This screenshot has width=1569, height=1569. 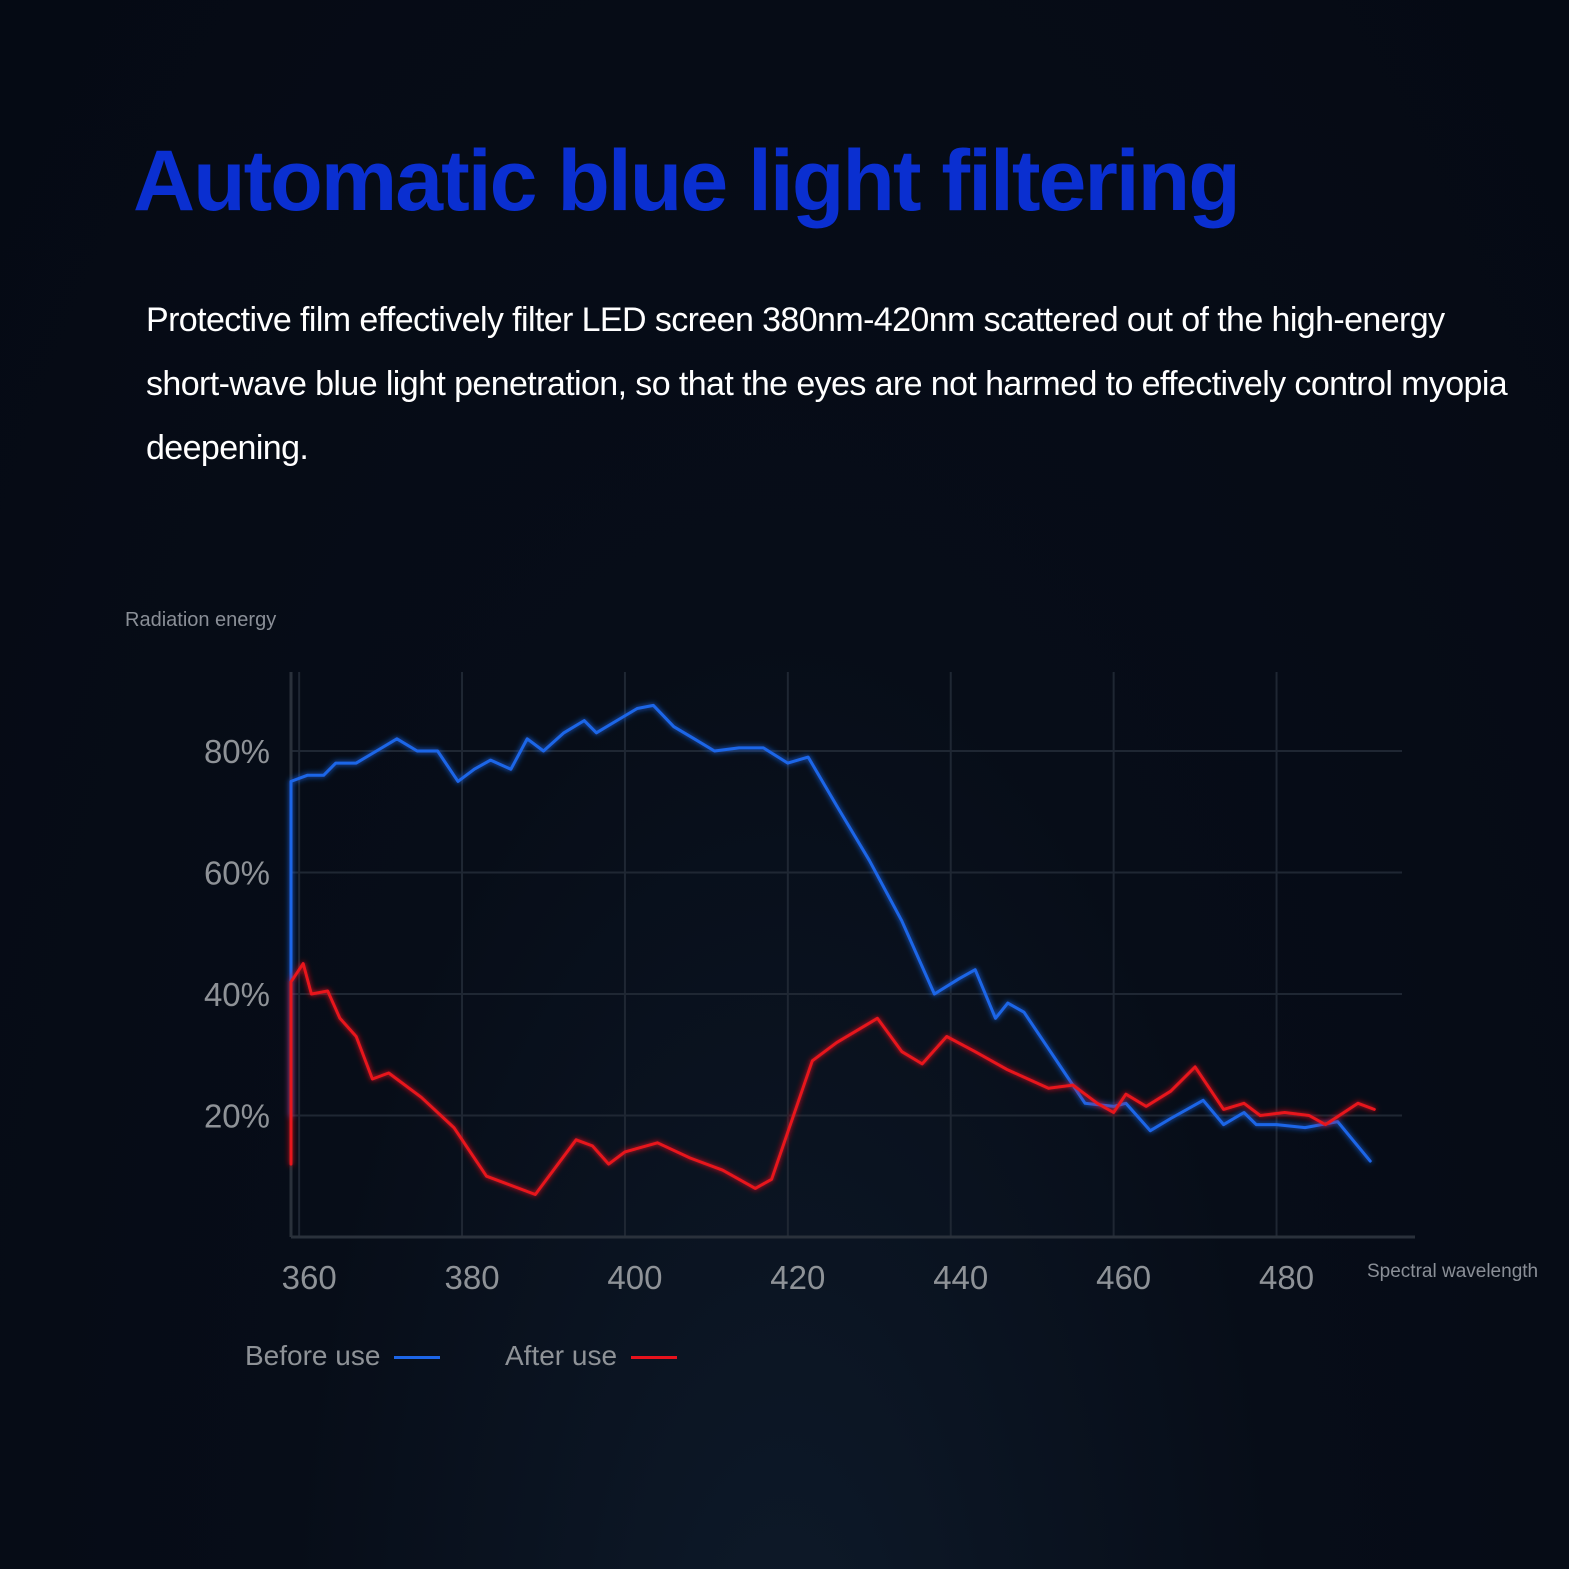 What do you see at coordinates (1453, 1271) in the screenshot?
I see `x-axis-title: Spectral wavelength` at bounding box center [1453, 1271].